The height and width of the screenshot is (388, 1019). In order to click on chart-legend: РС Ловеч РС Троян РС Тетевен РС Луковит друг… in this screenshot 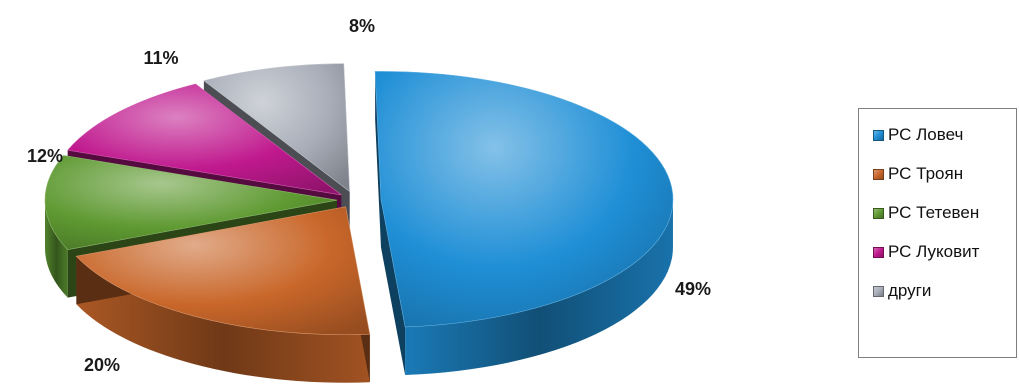, I will do `click(937, 233)`.